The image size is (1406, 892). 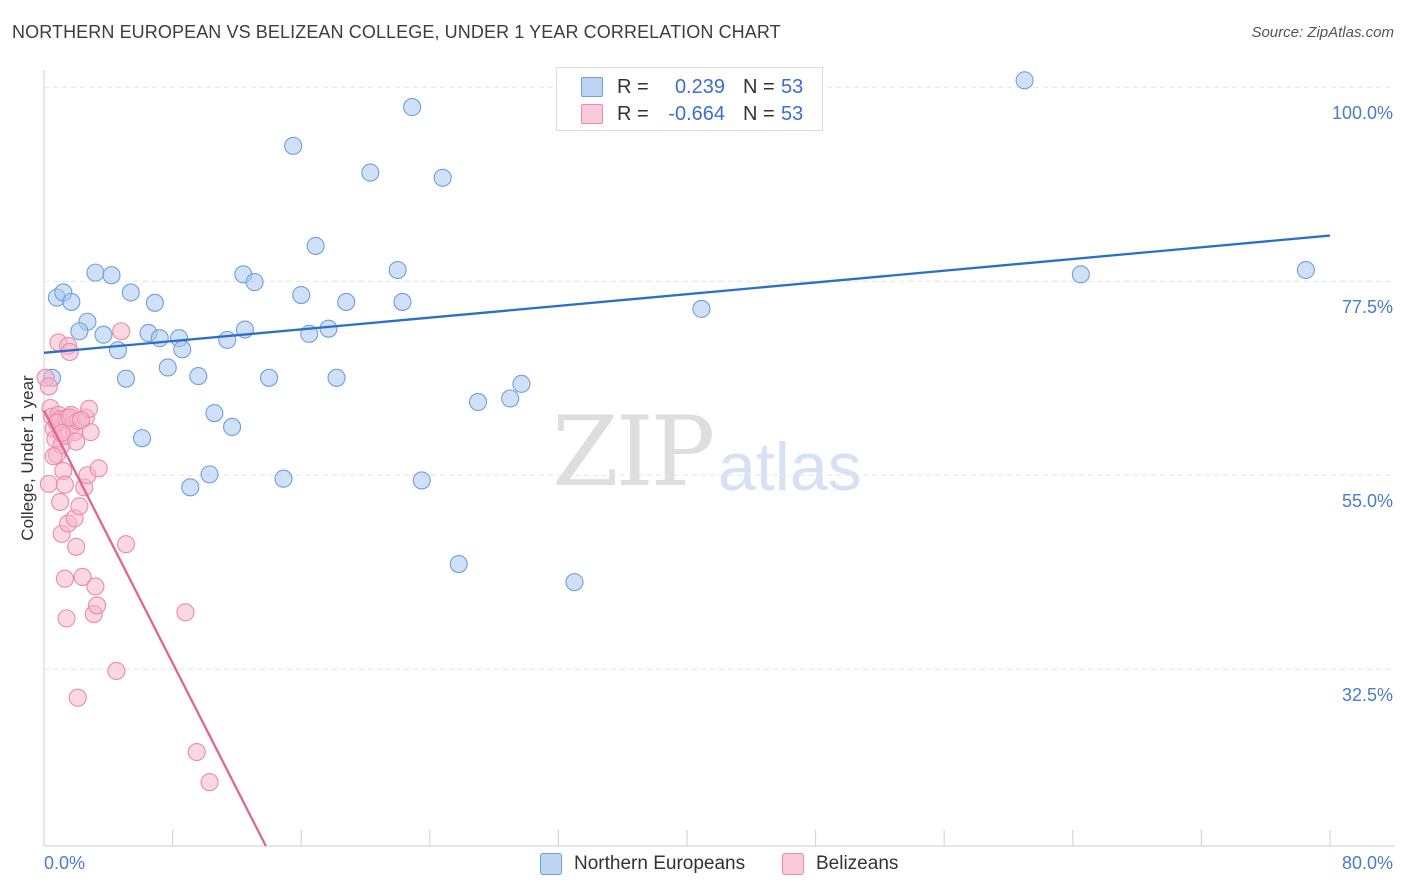 I want to click on correlation-legend: R = 0.239 N = 53 R = -0.664 N = 53, so click(x=689, y=99).